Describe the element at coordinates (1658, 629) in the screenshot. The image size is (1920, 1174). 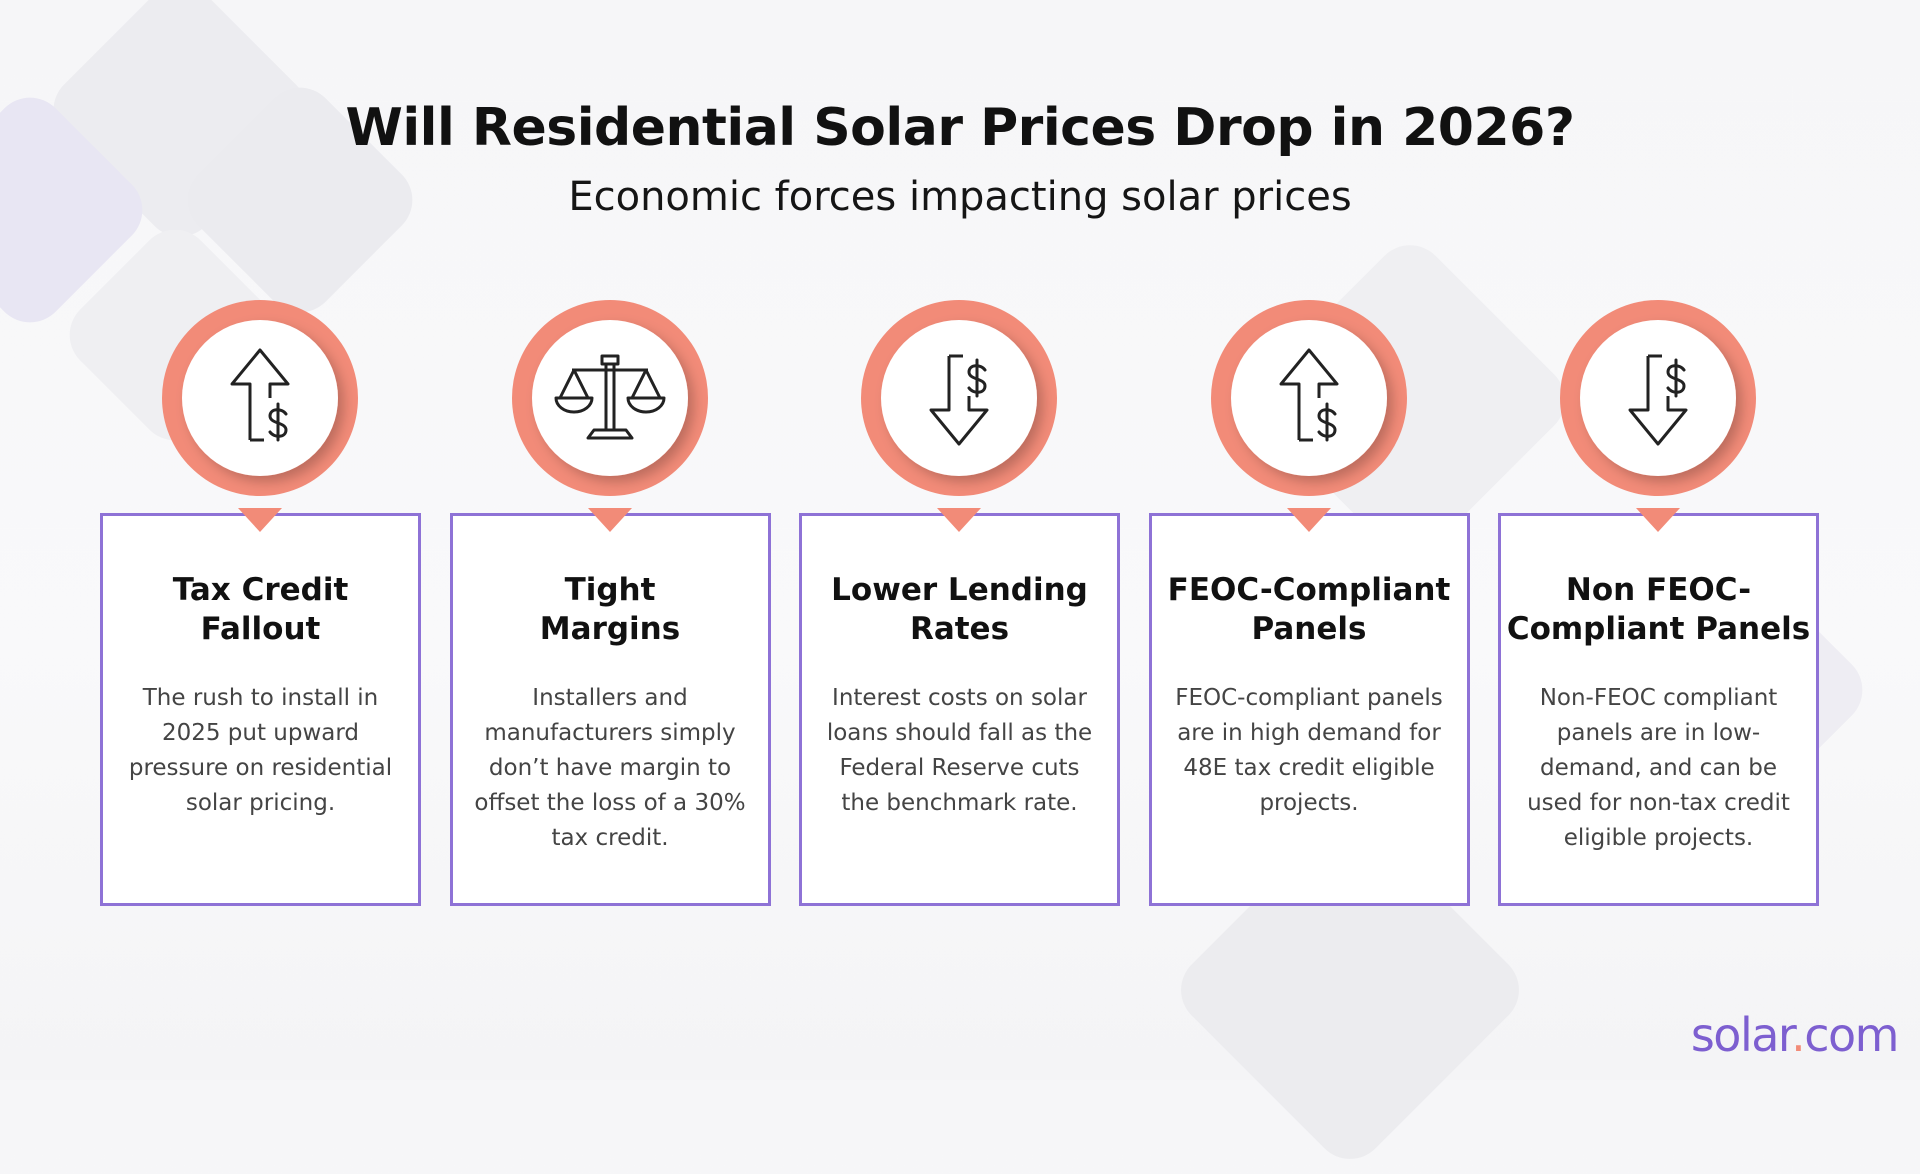
I see `card-title-line: Compliant Panels` at that location.